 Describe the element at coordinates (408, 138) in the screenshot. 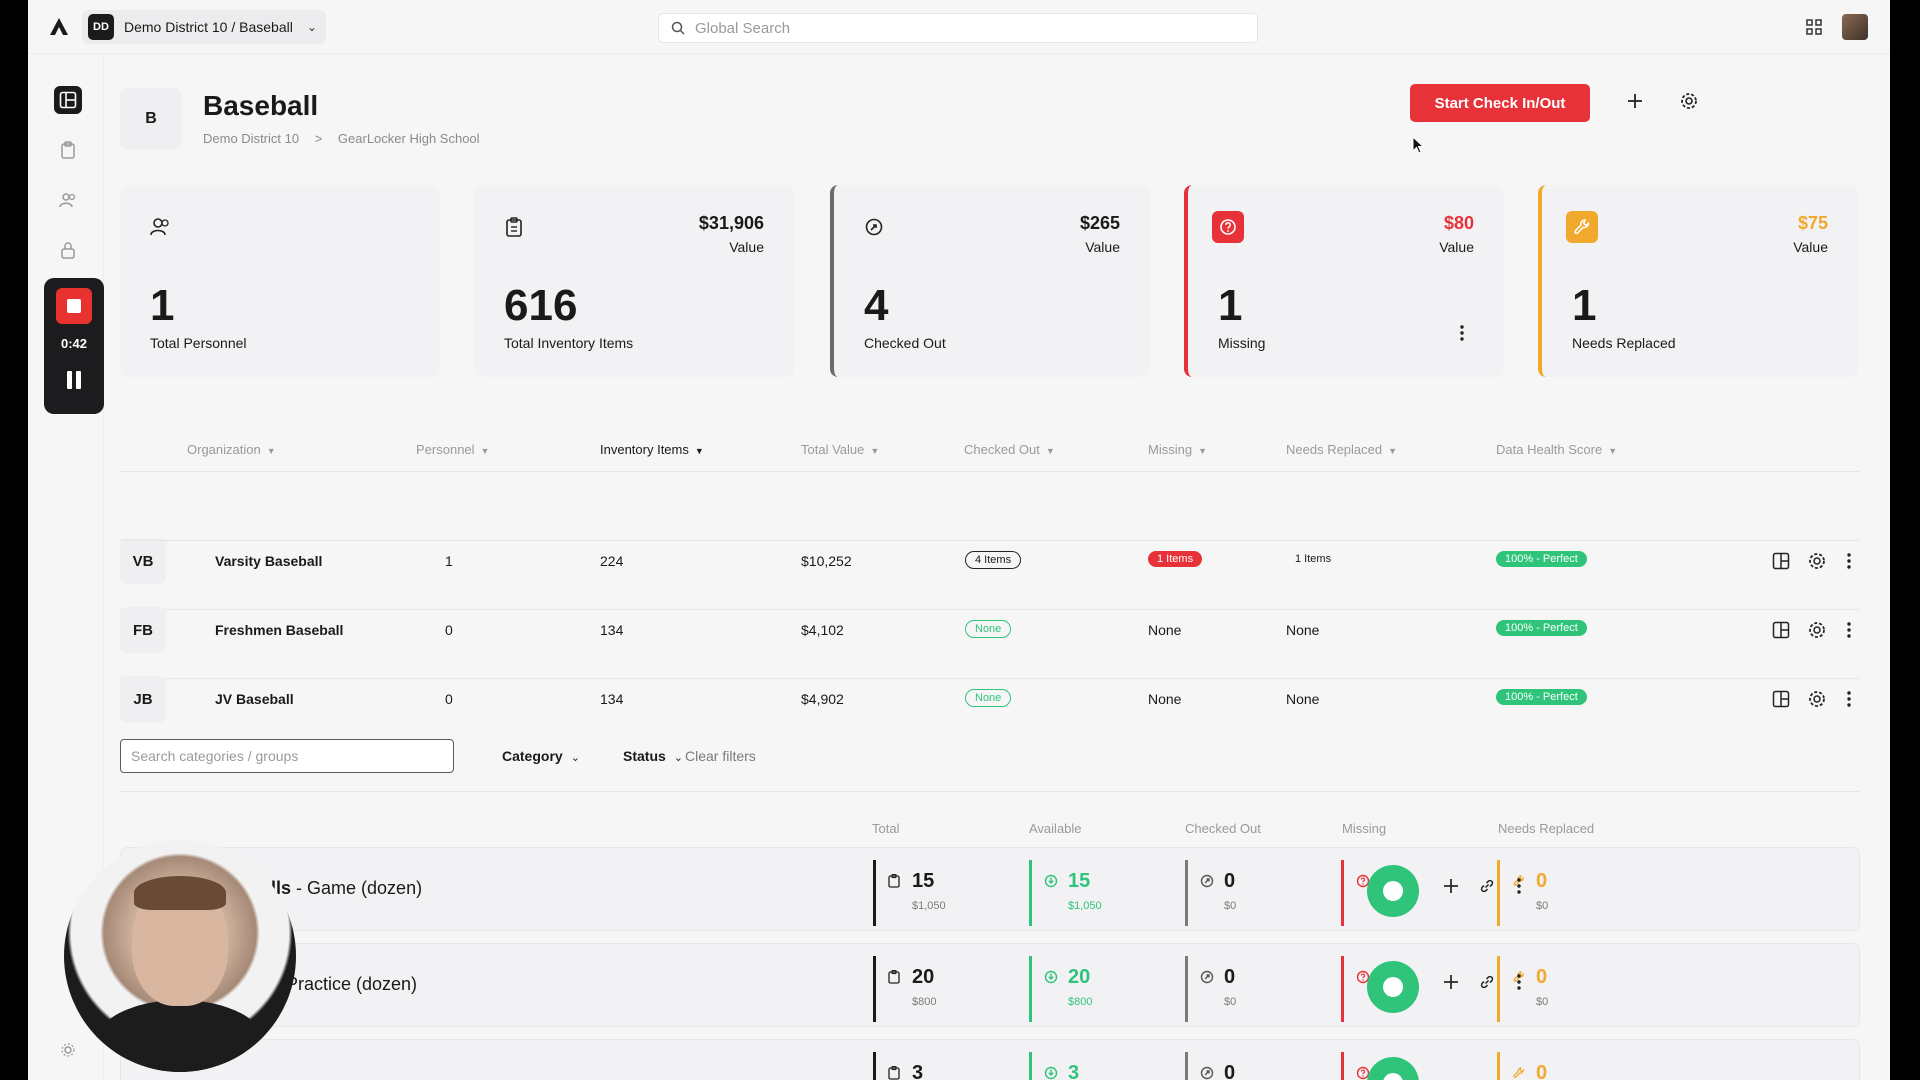

I see `breadcrumb-school: GearLocker High School` at that location.